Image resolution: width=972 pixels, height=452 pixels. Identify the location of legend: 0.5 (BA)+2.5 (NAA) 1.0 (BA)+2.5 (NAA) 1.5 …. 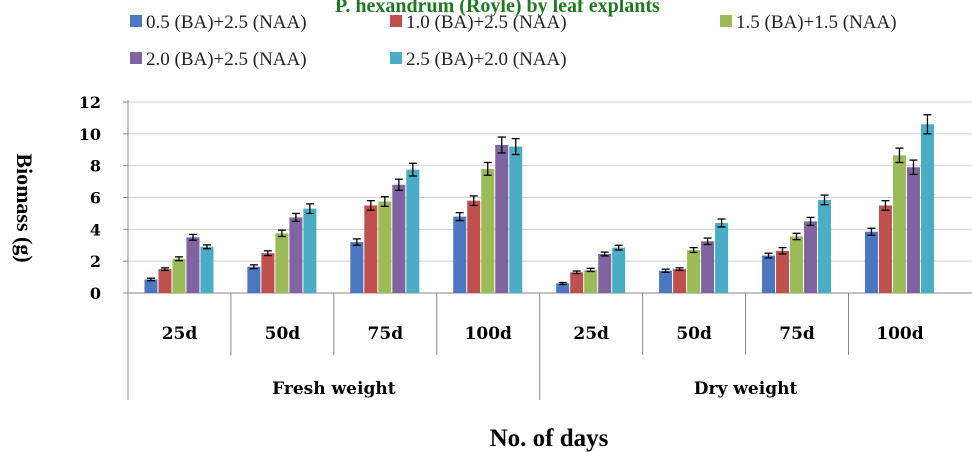
(513, 41).